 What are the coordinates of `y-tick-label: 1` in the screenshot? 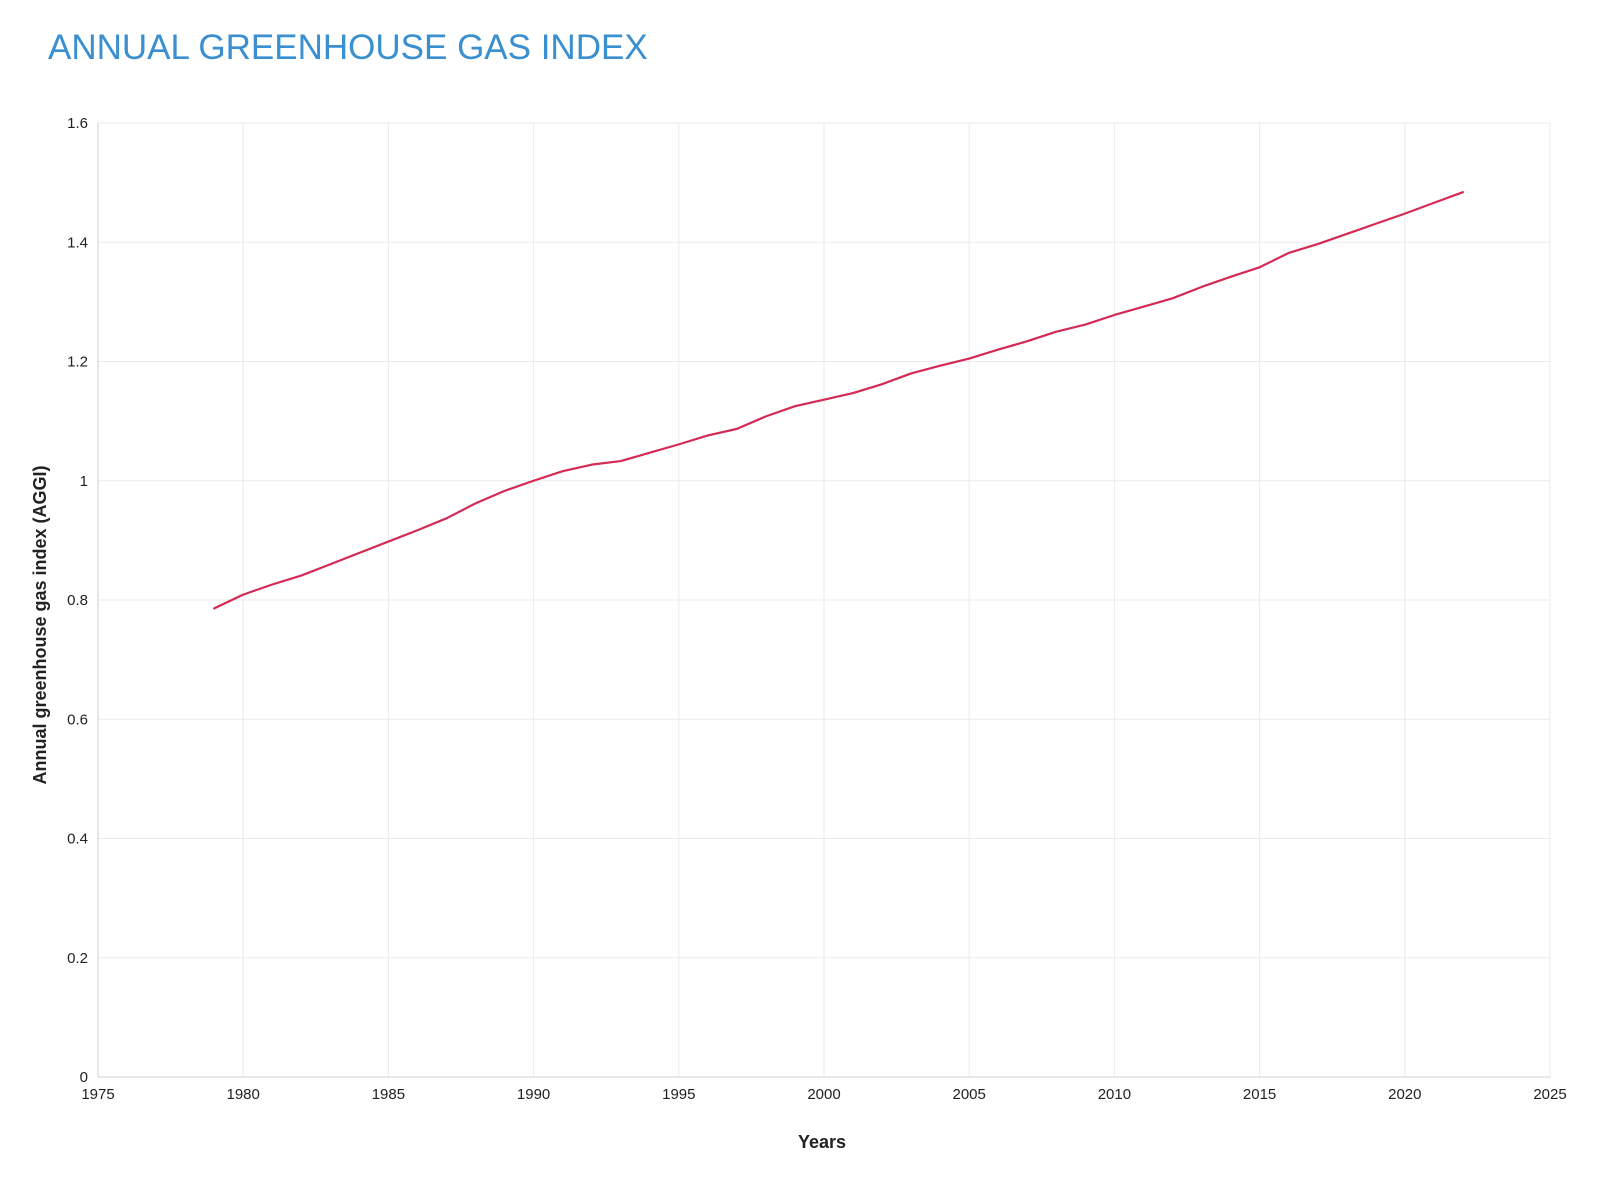 It's located at (84, 481).